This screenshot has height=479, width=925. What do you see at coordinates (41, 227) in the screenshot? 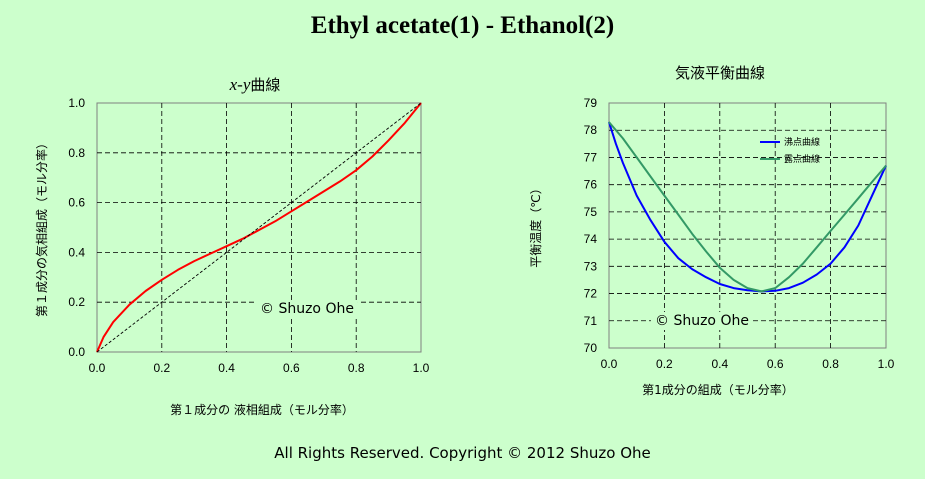
I see `y-axis-label: 第１成分の気相組成（モル分率）` at bounding box center [41, 227].